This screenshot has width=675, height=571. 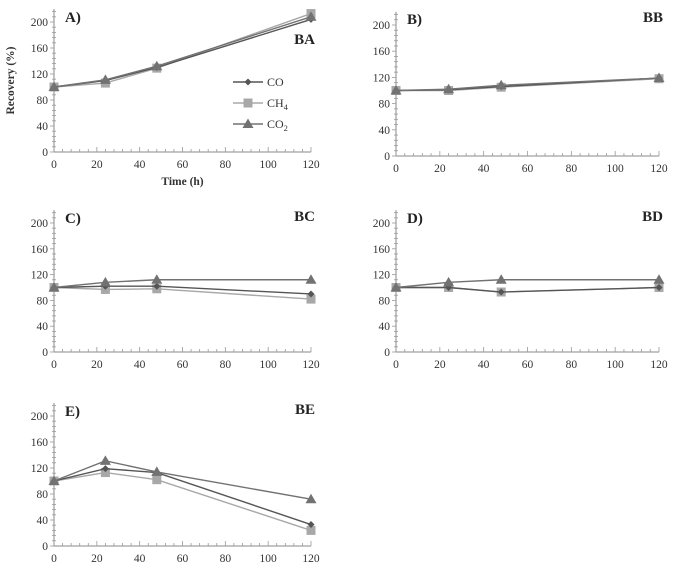 I want to click on legend-item-ch4: CH4, so click(x=261, y=104).